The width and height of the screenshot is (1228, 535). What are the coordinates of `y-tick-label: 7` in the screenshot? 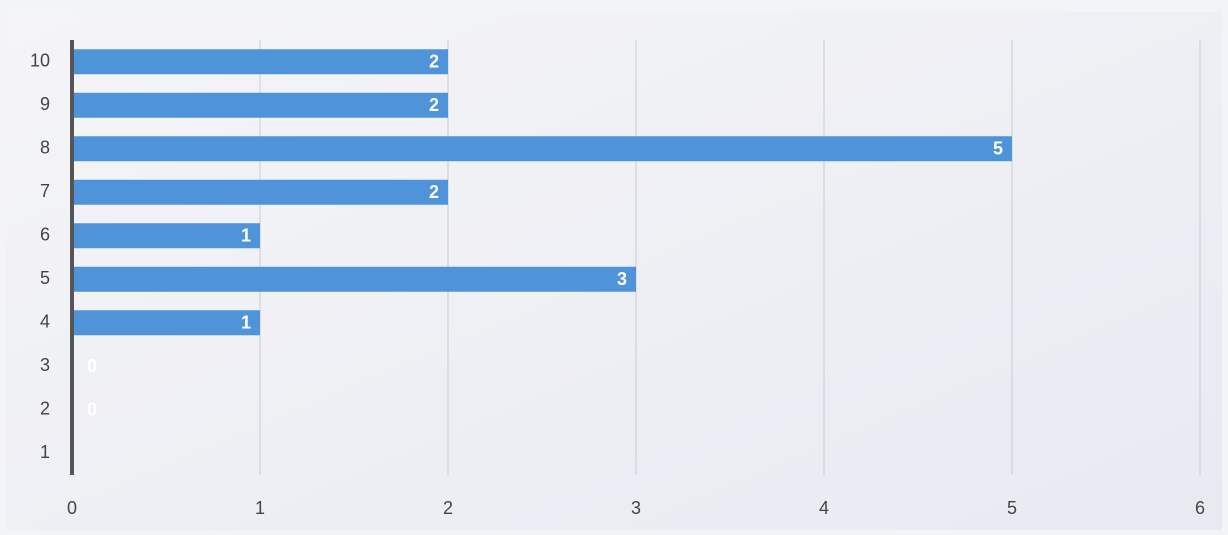 It's located at (45, 191).